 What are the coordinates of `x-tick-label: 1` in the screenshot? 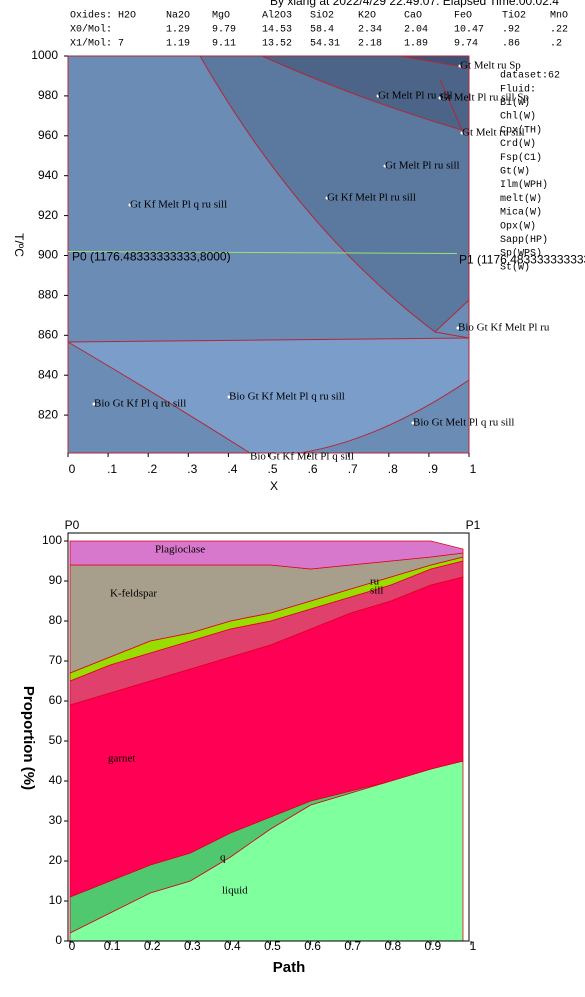 It's located at (473, 946).